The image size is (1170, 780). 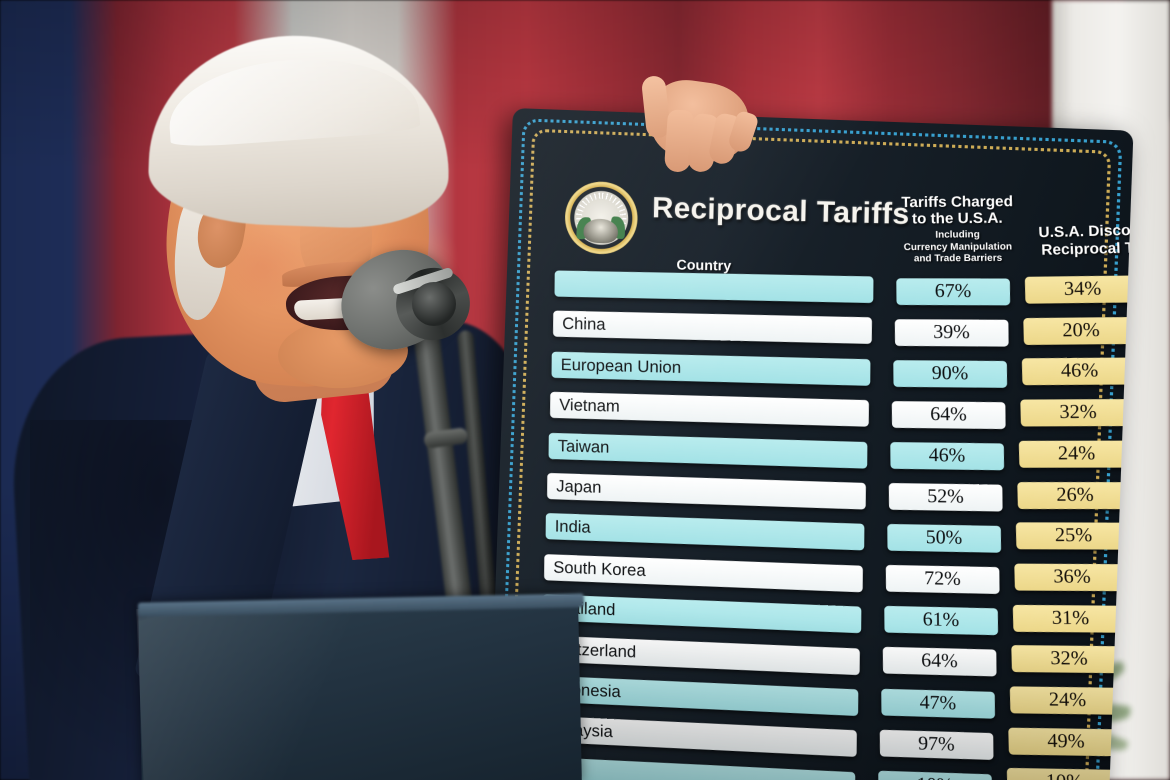 I want to click on header-charged-sub1: Including, so click(x=957, y=235).